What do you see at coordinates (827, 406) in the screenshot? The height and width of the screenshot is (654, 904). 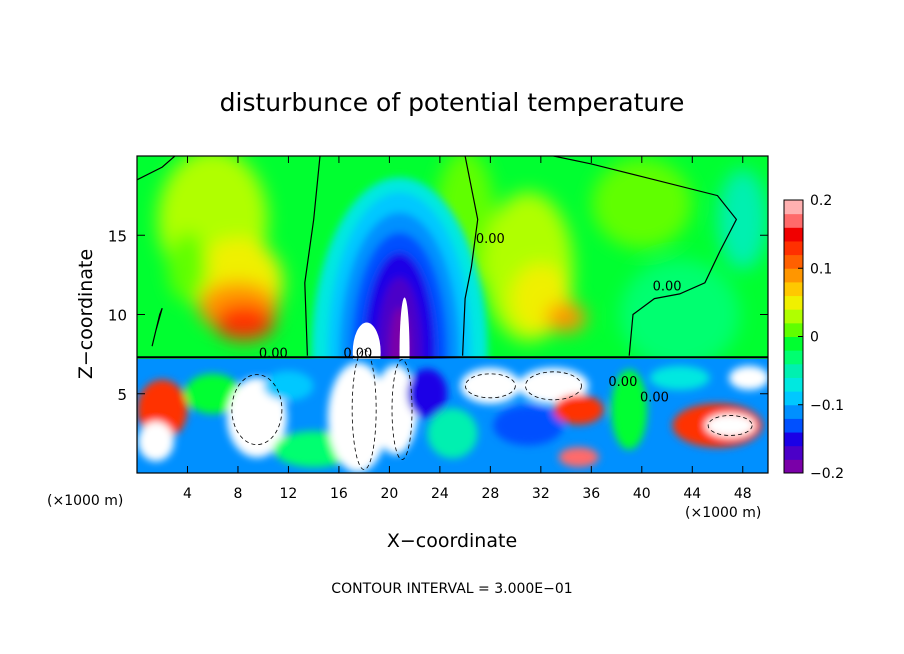 I see `colorbar-tick-label: −0.1` at bounding box center [827, 406].